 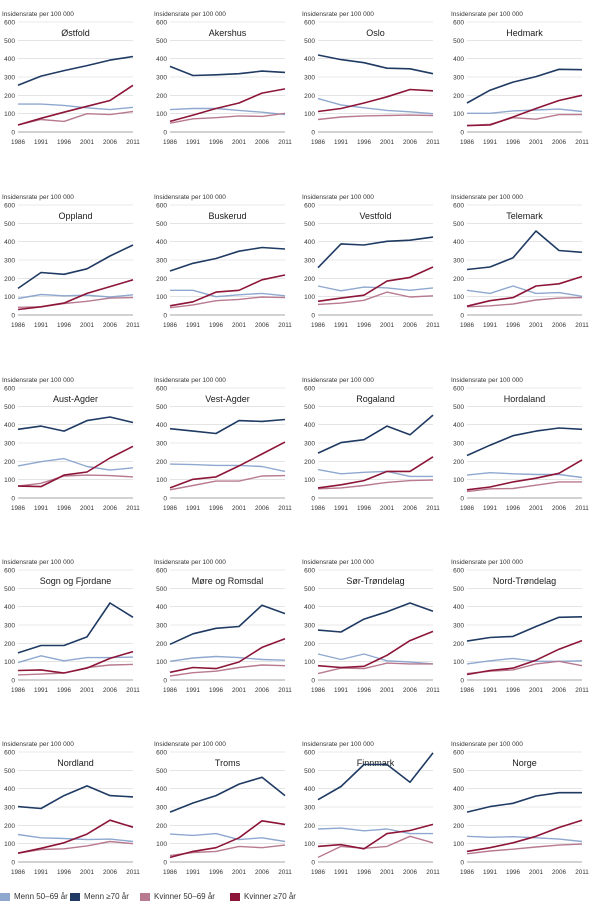 I want to click on panel-title: Sogn og Fjordane, so click(x=76, y=581).